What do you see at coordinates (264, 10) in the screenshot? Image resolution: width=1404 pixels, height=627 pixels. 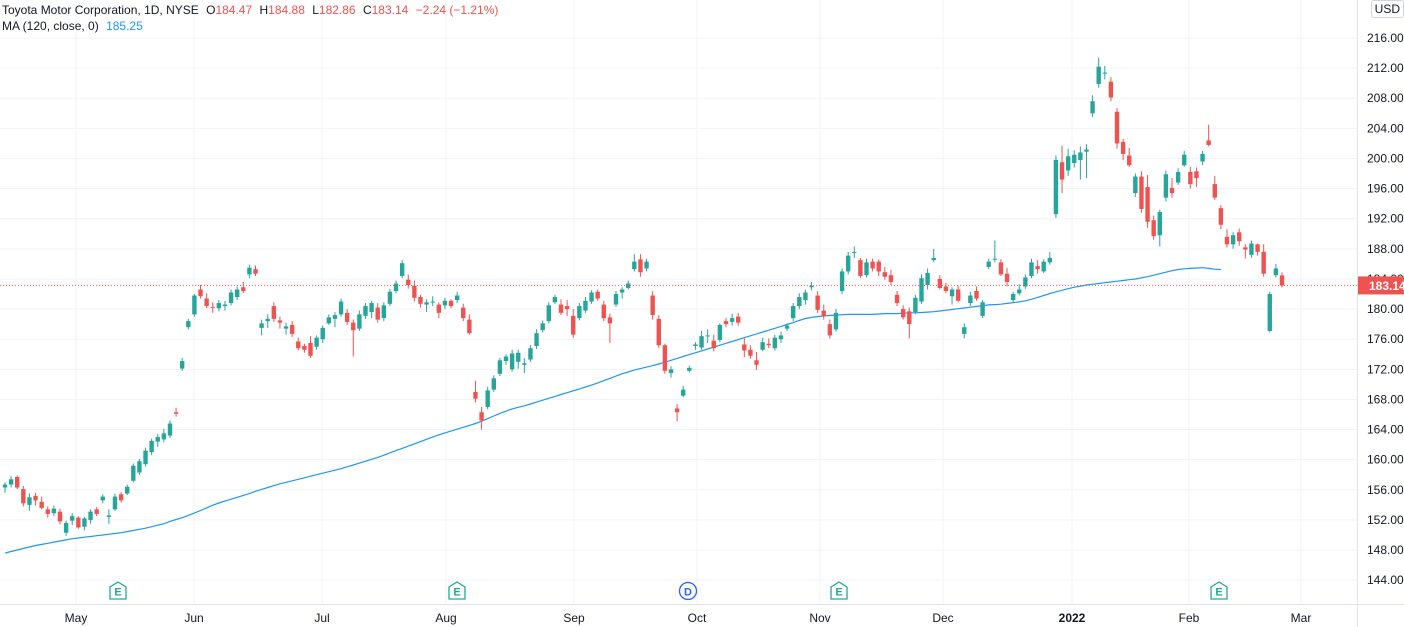 I see `high-label: H` at bounding box center [264, 10].